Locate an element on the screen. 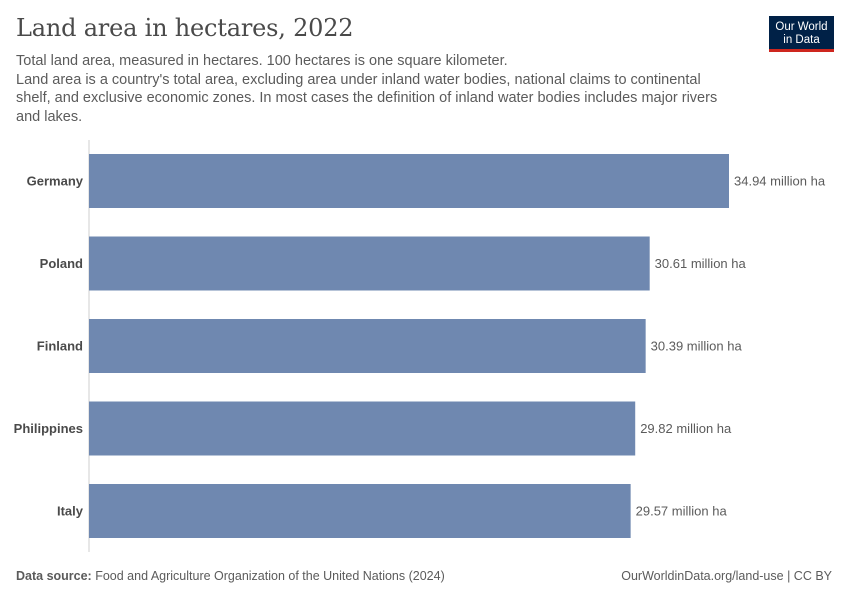  license-text: | CC BY is located at coordinates (809, 576).